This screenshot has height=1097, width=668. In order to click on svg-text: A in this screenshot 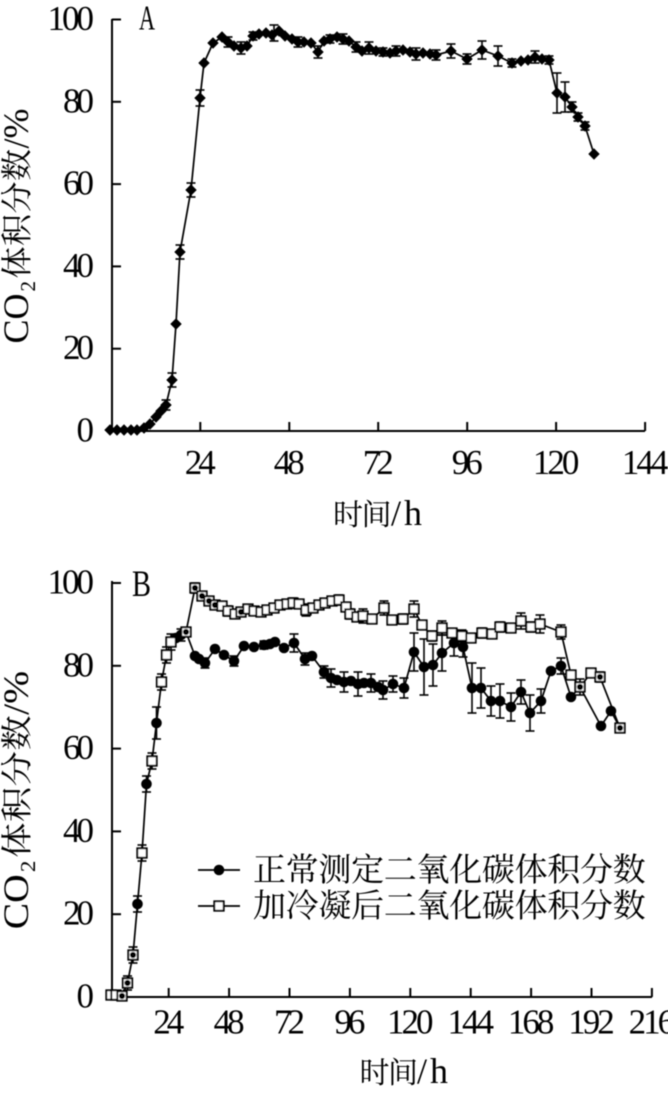, I will do `click(147, 19)`.